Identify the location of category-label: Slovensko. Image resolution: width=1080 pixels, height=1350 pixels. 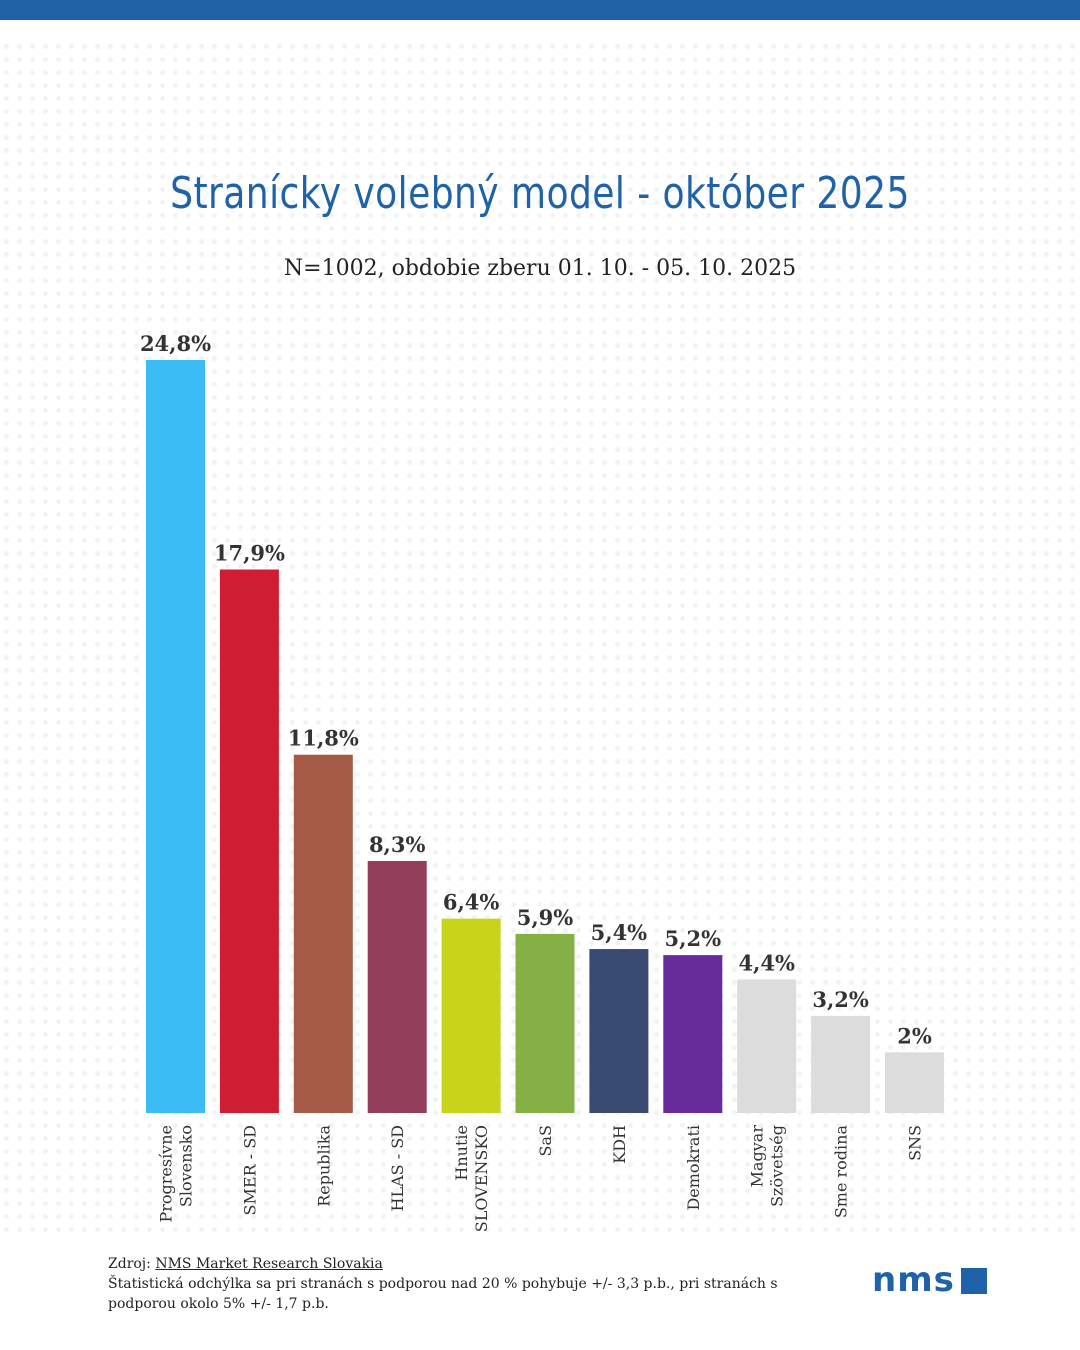
(186, 1166).